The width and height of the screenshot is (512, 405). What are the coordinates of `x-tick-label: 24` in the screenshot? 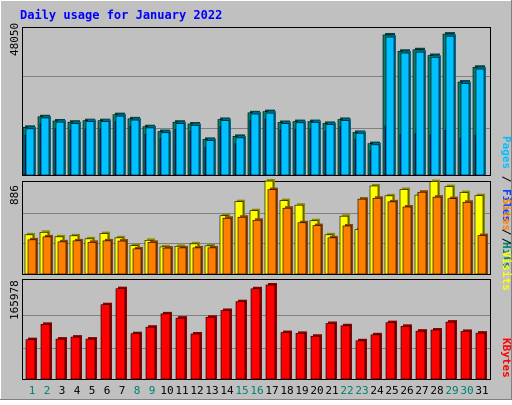 It's located at (377, 390).